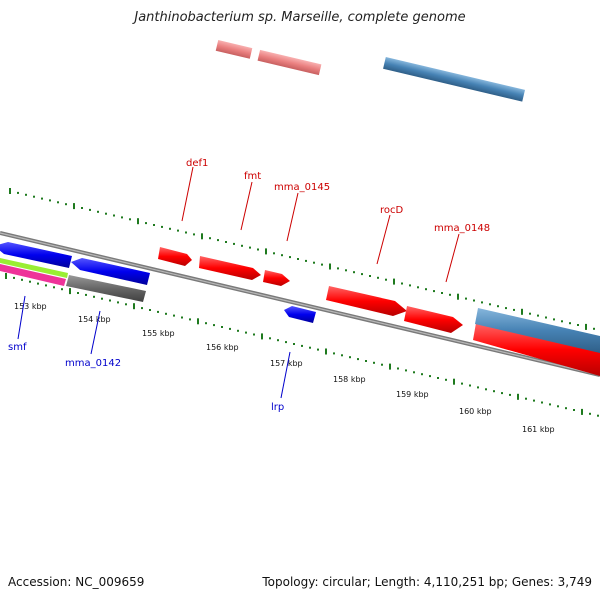 Image resolution: width=600 pixels, height=600 pixels. I want to click on kbp-label: 158 kbp, so click(349, 379).